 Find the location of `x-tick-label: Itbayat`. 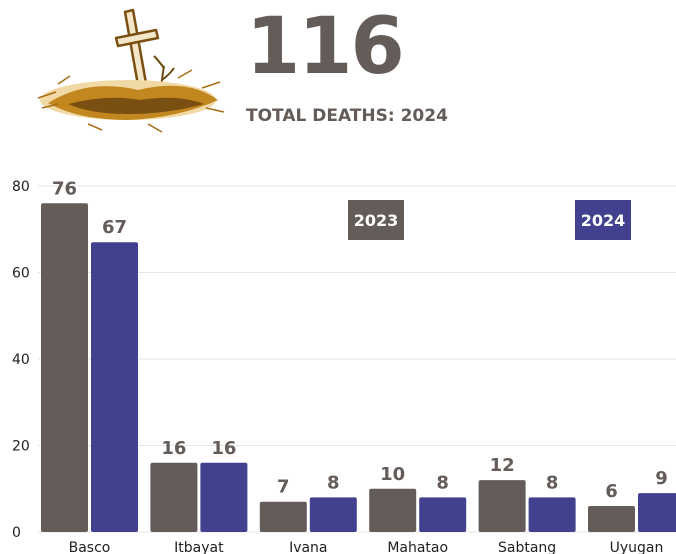

x-tick-label: Itbayat is located at coordinates (199, 547).